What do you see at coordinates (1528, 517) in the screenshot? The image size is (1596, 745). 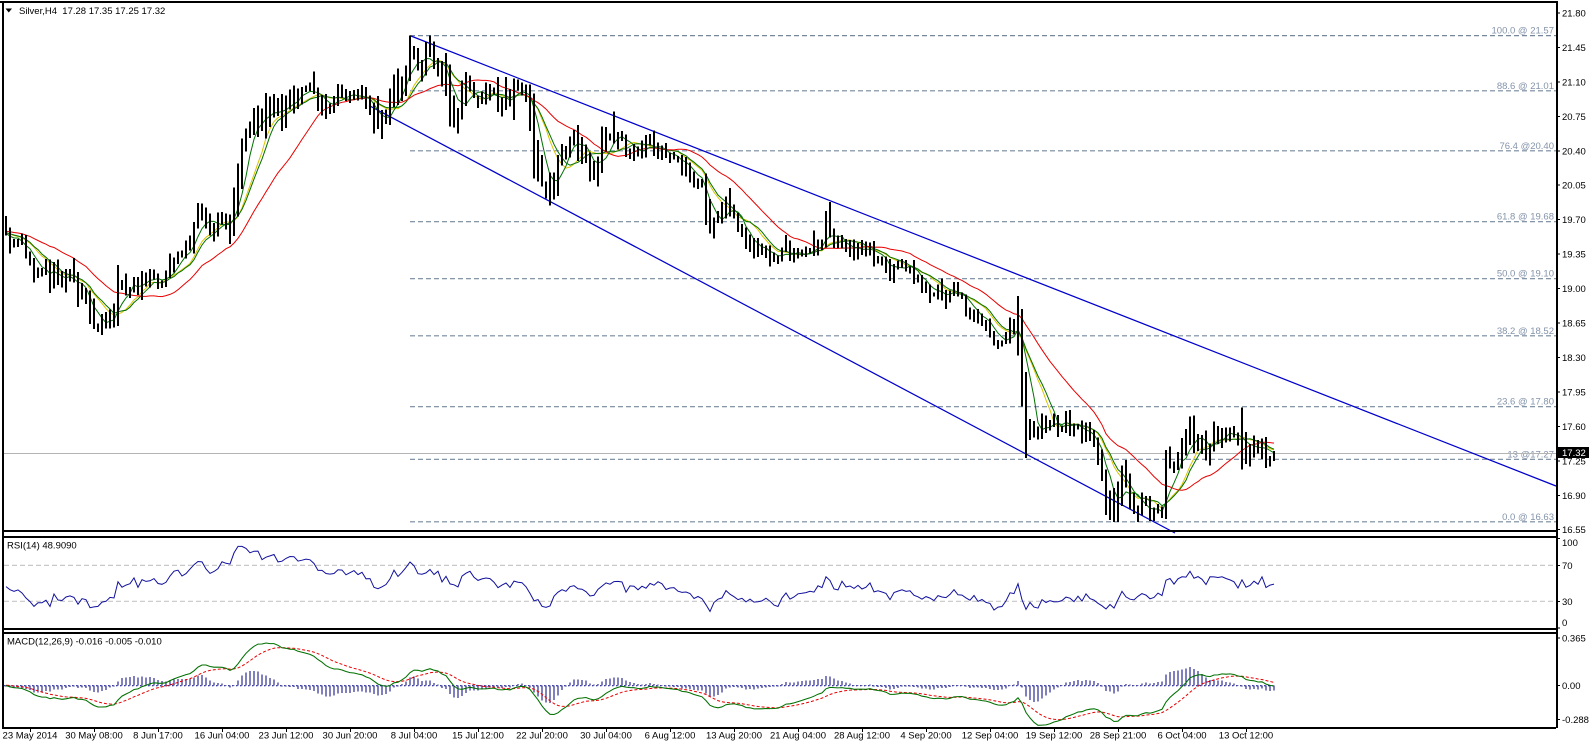 I see `svg-text: 0.0 @ 16.63` at bounding box center [1528, 517].